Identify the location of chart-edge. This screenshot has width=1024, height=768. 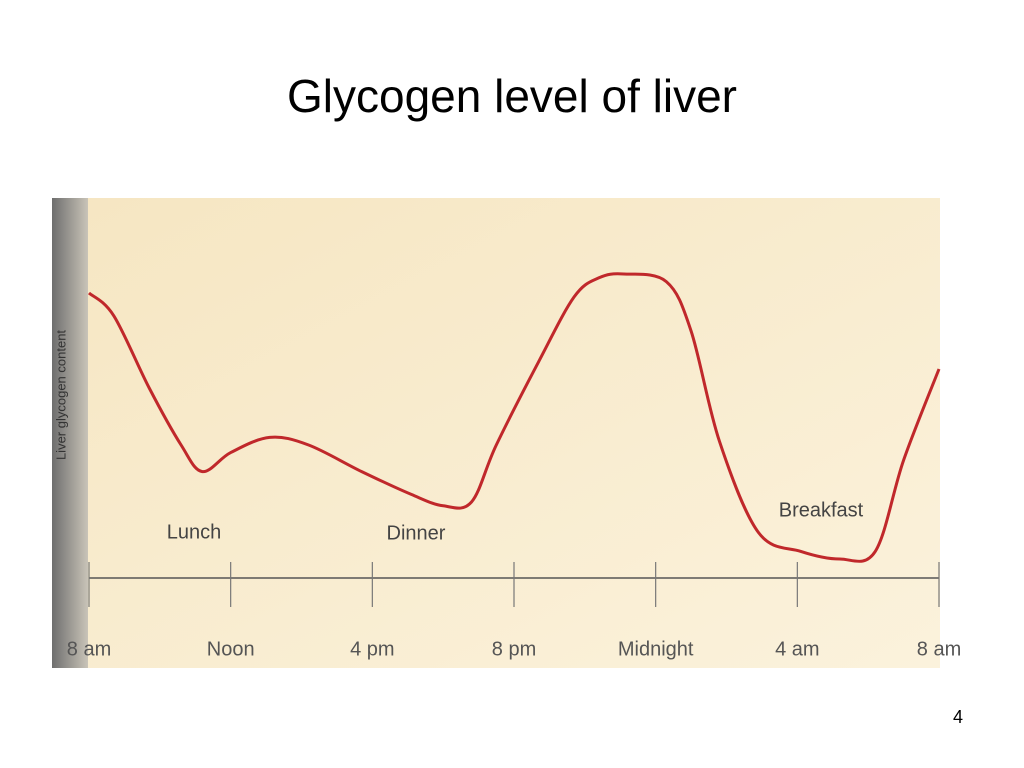
(70, 433).